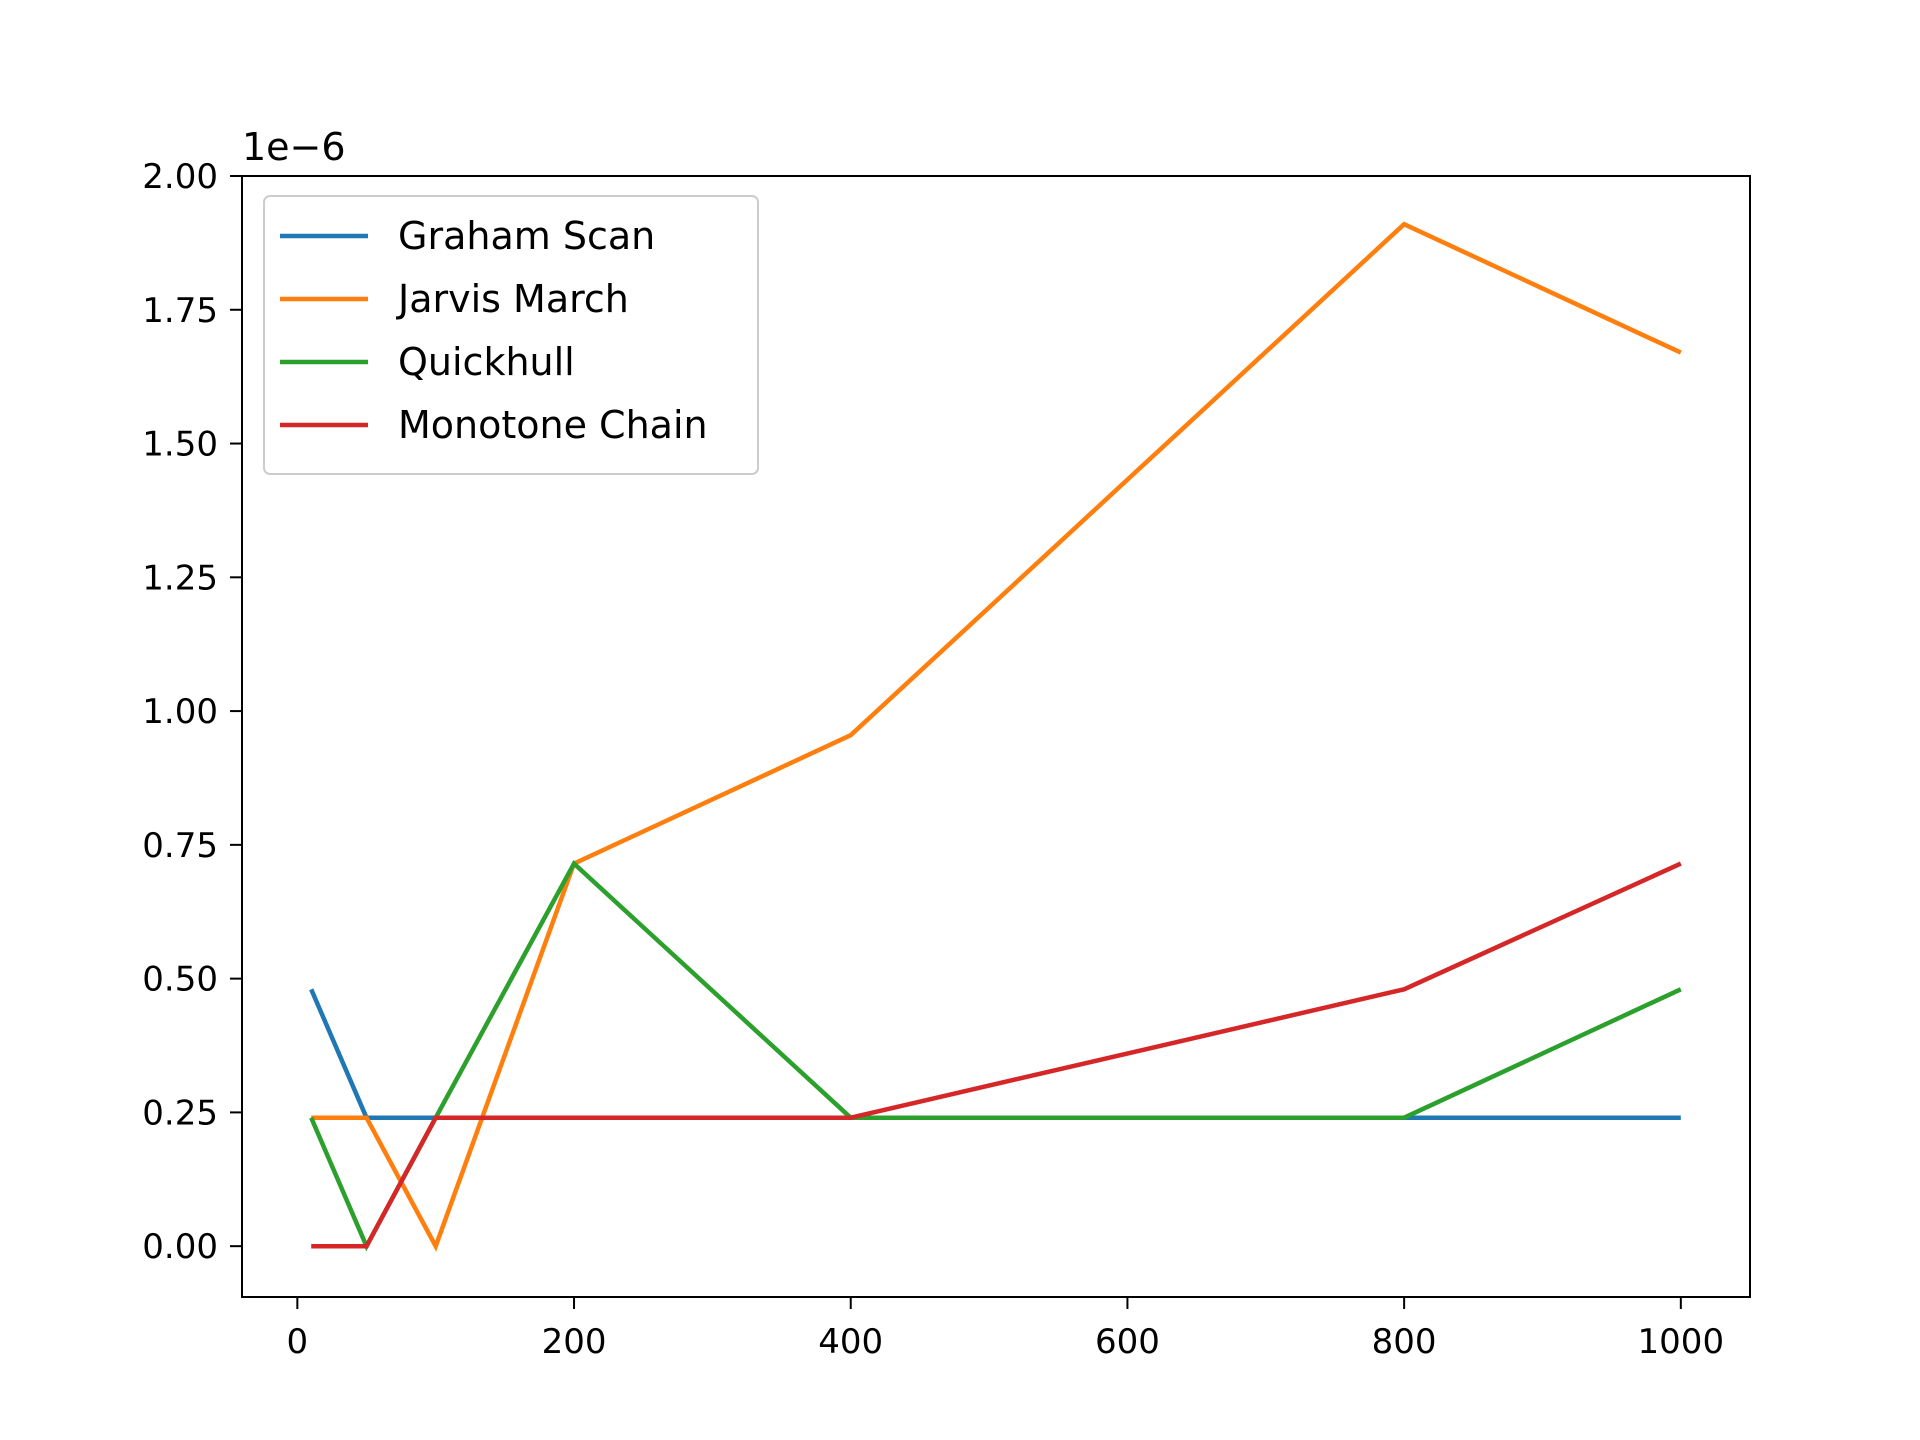 The image size is (1920, 1440). What do you see at coordinates (180, 1247) in the screenshot?
I see `y-tick-label: 0.00` at bounding box center [180, 1247].